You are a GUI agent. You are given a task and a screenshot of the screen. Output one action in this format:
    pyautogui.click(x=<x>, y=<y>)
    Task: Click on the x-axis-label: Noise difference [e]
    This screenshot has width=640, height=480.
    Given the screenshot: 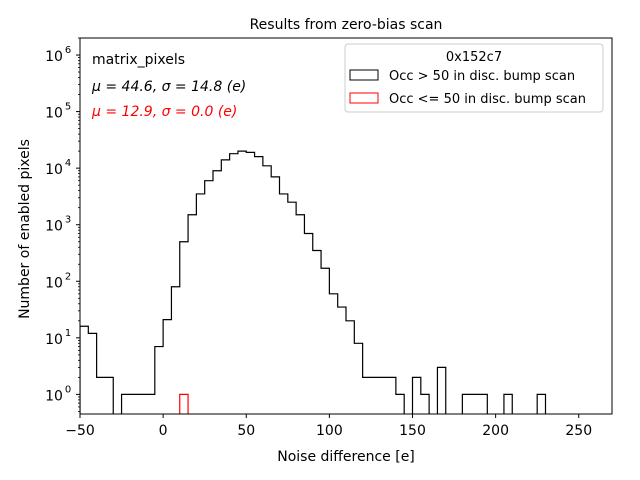 What is the action you would take?
    pyautogui.click(x=346, y=457)
    